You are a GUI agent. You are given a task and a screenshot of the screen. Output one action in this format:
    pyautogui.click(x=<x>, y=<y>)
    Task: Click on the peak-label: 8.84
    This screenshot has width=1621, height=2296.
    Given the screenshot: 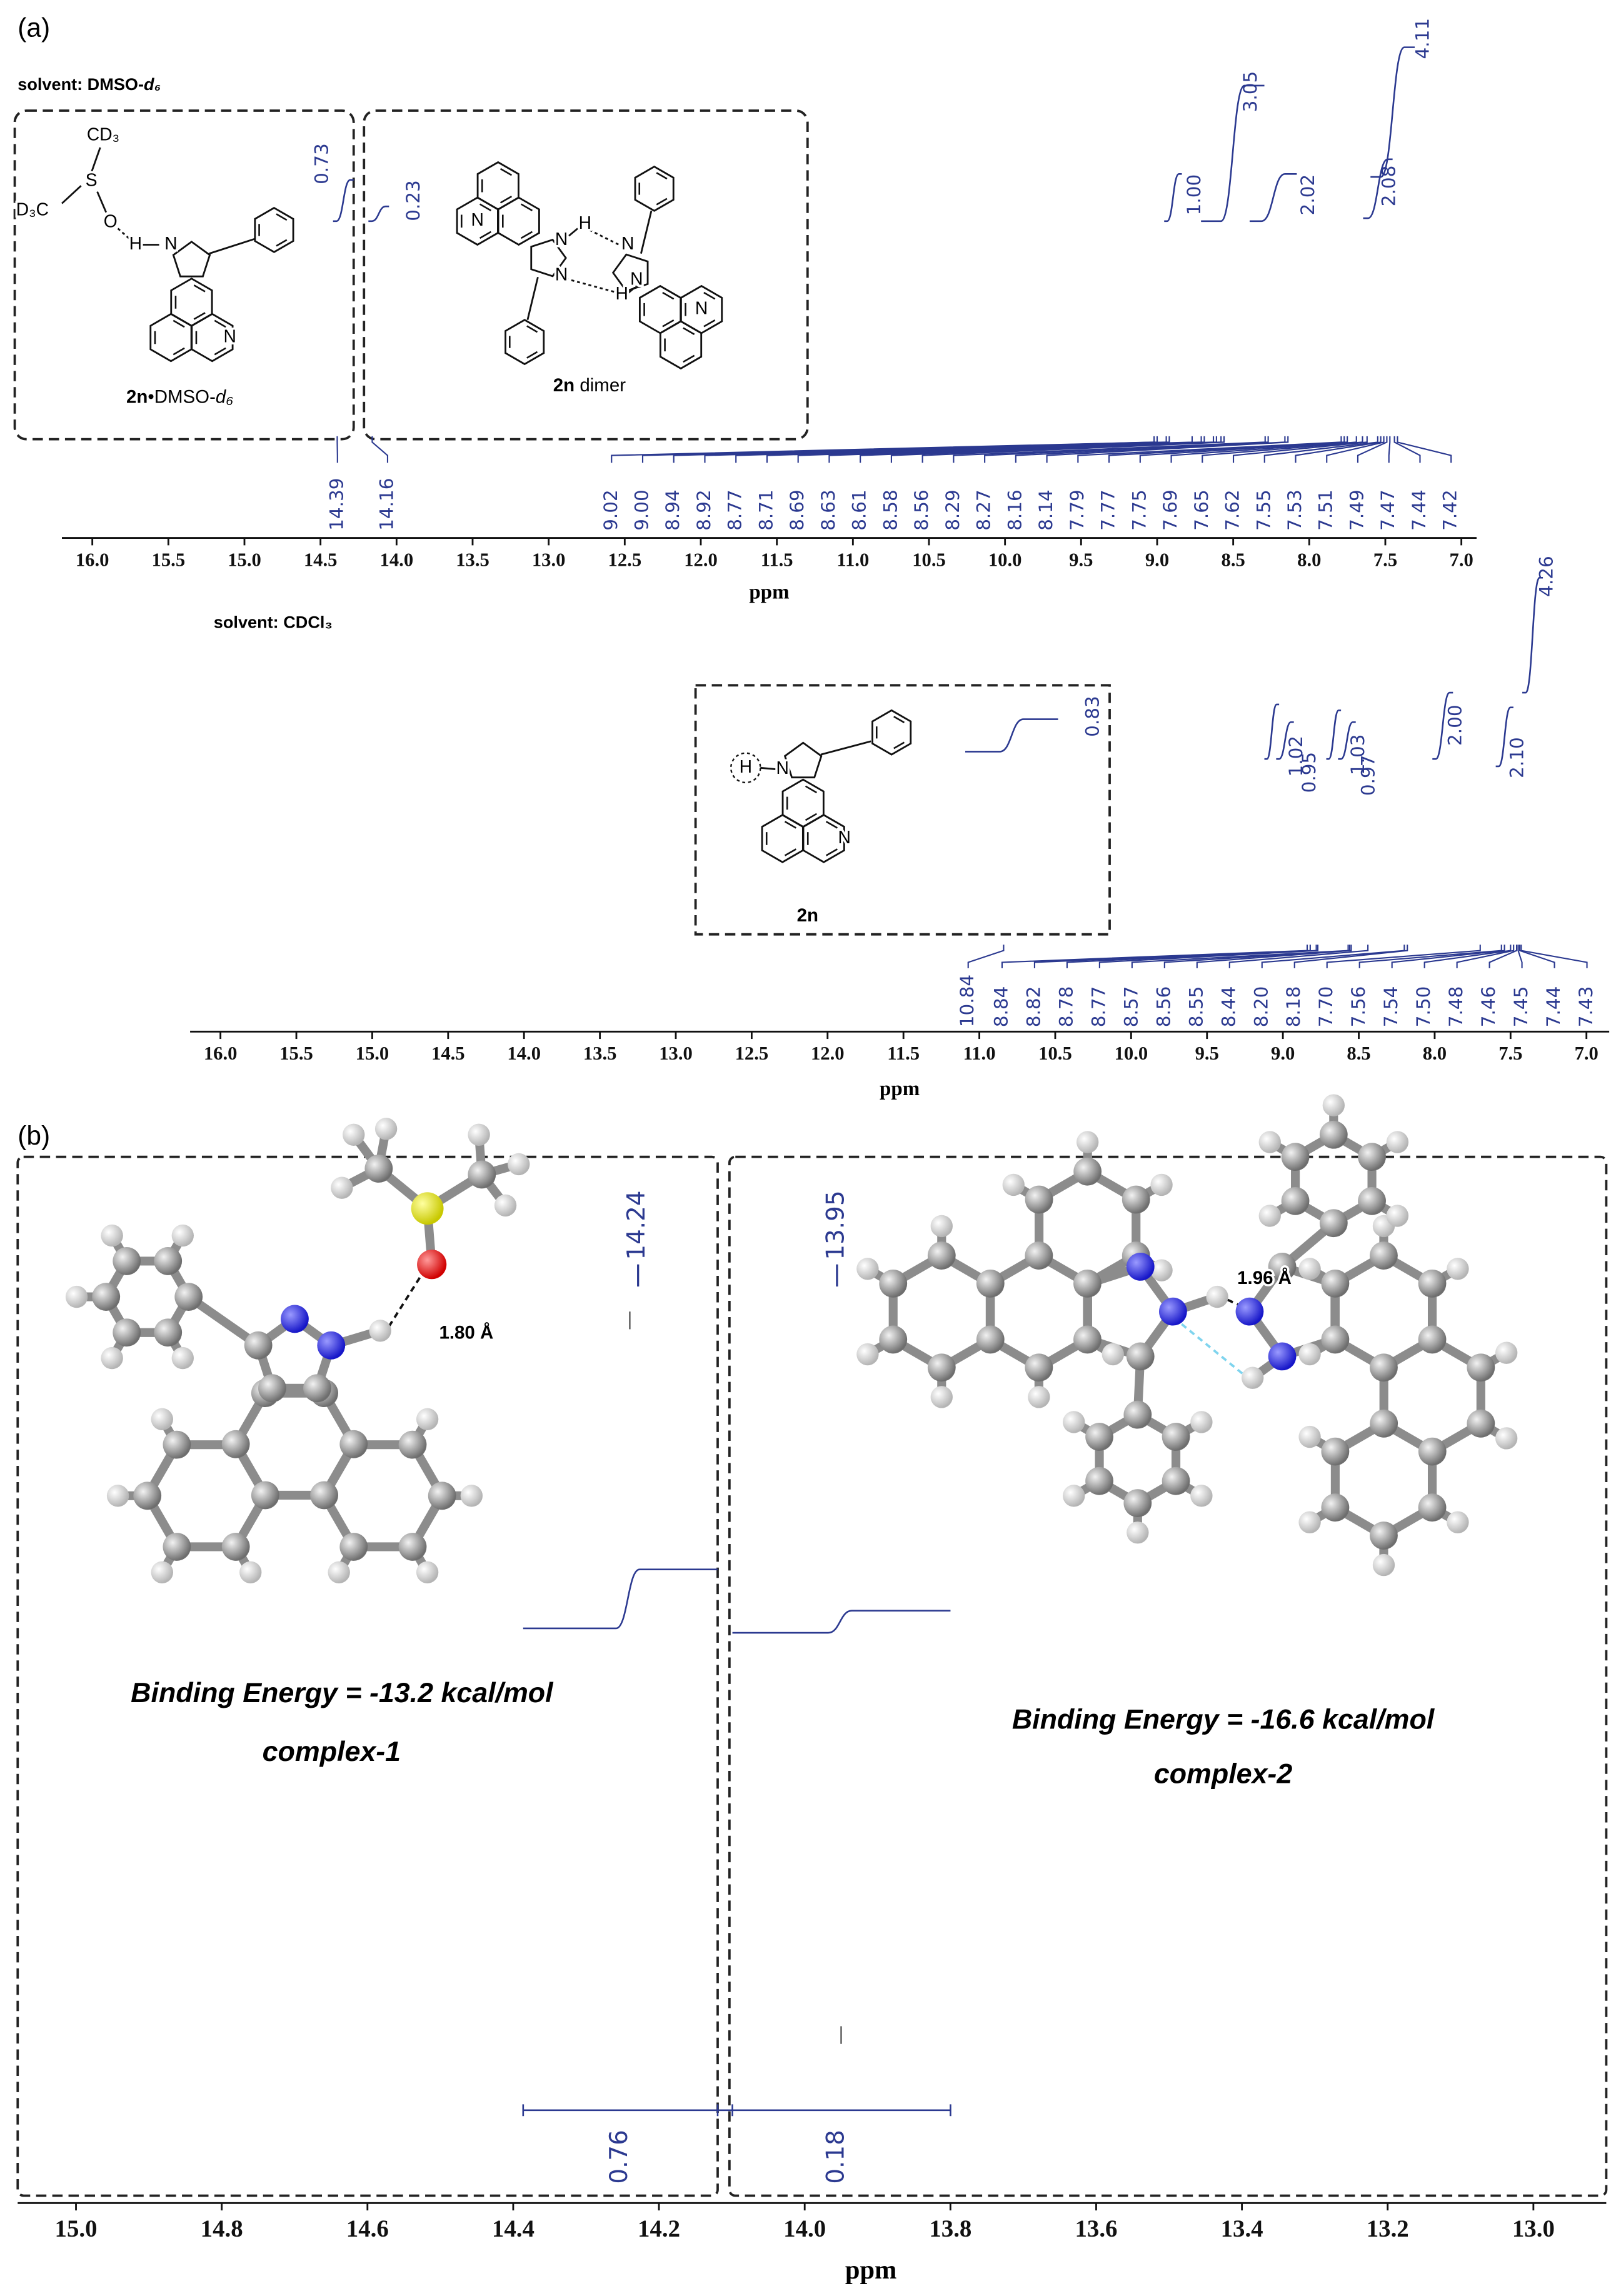 What is the action you would take?
    pyautogui.click(x=1000, y=1007)
    